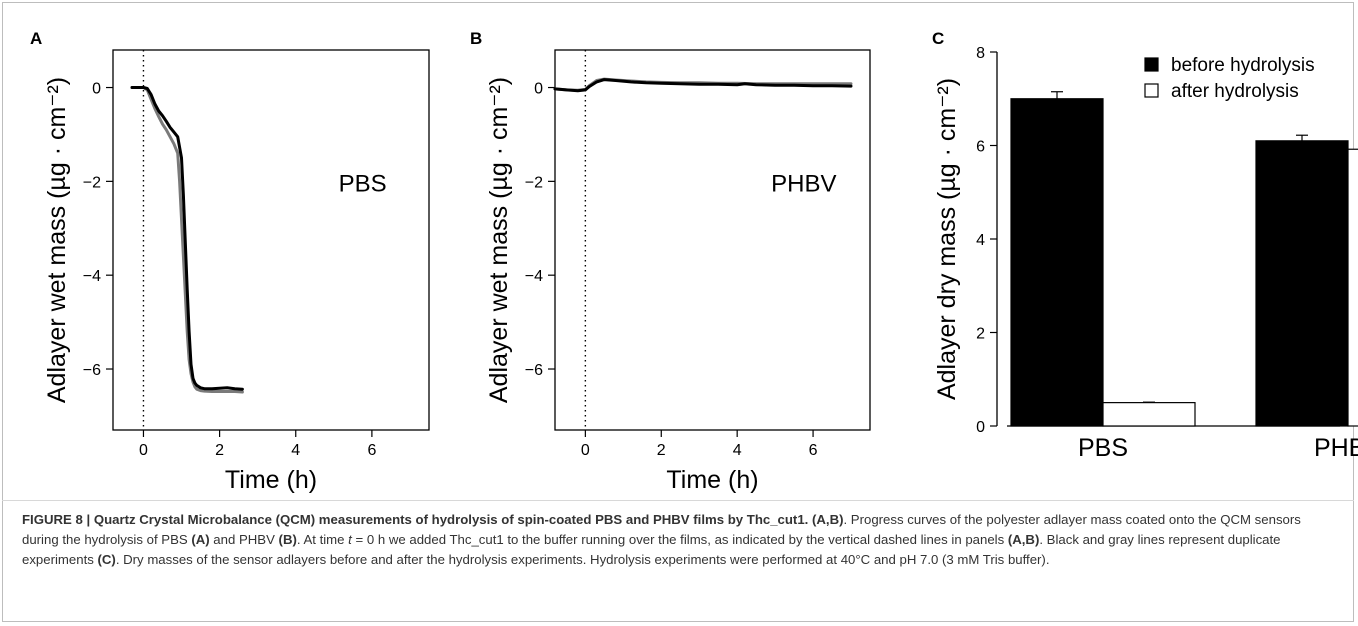 This screenshot has width=1358, height=626. What do you see at coordinates (476, 38) in the screenshot?
I see `panel-b-letter: B` at bounding box center [476, 38].